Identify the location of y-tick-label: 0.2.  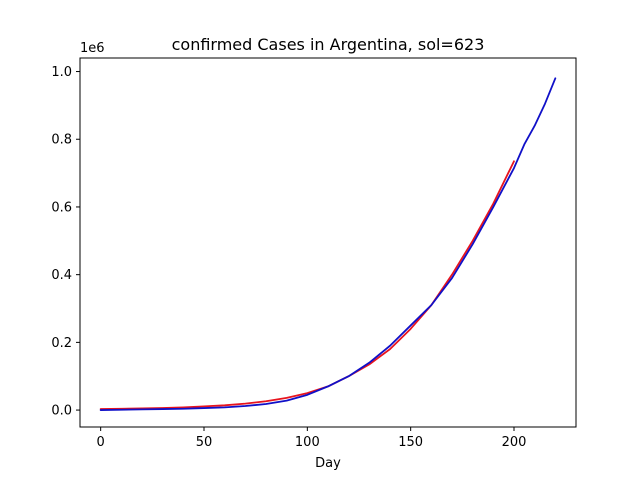
(61, 343).